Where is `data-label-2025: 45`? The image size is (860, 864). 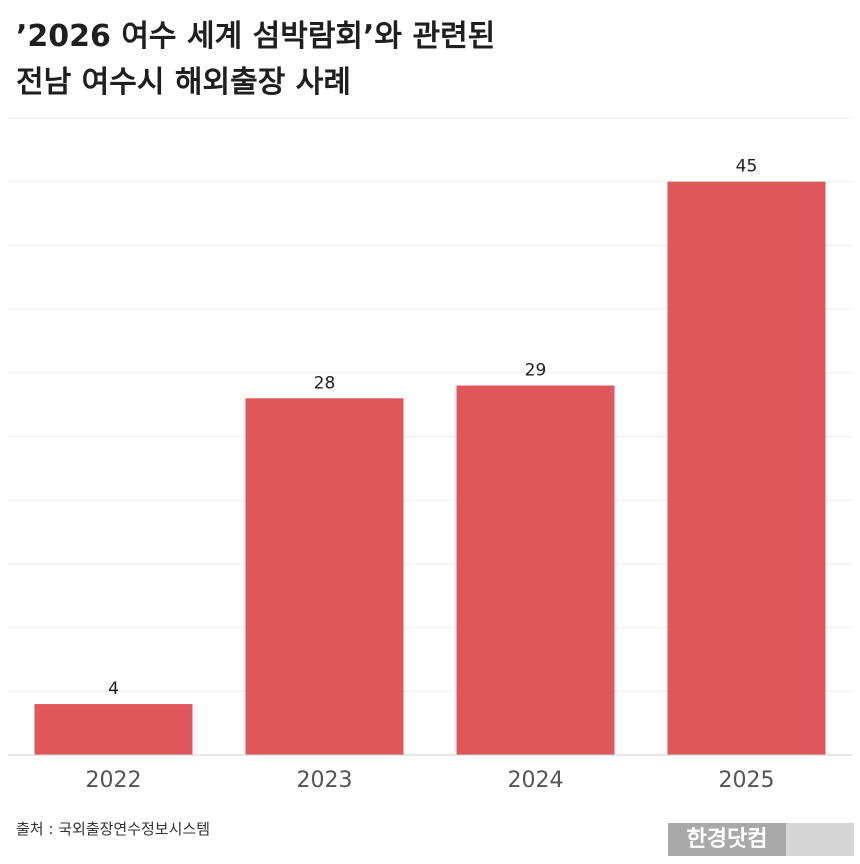 data-label-2025: 45 is located at coordinates (747, 167).